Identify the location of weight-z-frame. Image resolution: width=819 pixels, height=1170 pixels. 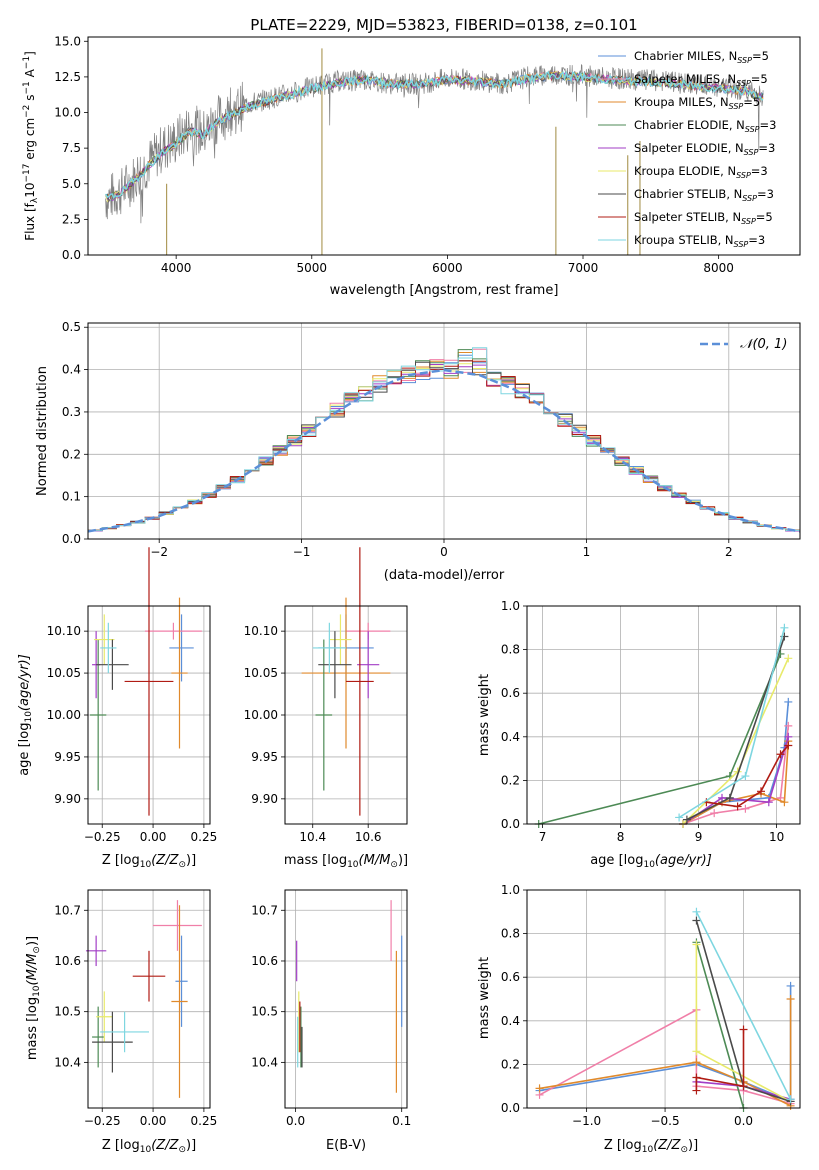
(663, 999).